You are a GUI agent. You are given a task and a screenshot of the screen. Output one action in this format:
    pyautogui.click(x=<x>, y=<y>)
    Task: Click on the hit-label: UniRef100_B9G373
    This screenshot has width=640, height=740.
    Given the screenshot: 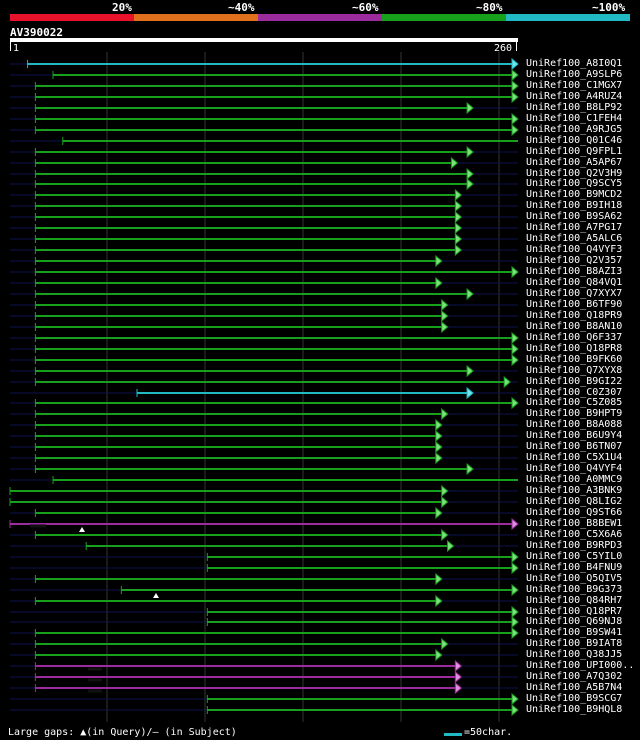 What is the action you would take?
    pyautogui.click(x=574, y=589)
    